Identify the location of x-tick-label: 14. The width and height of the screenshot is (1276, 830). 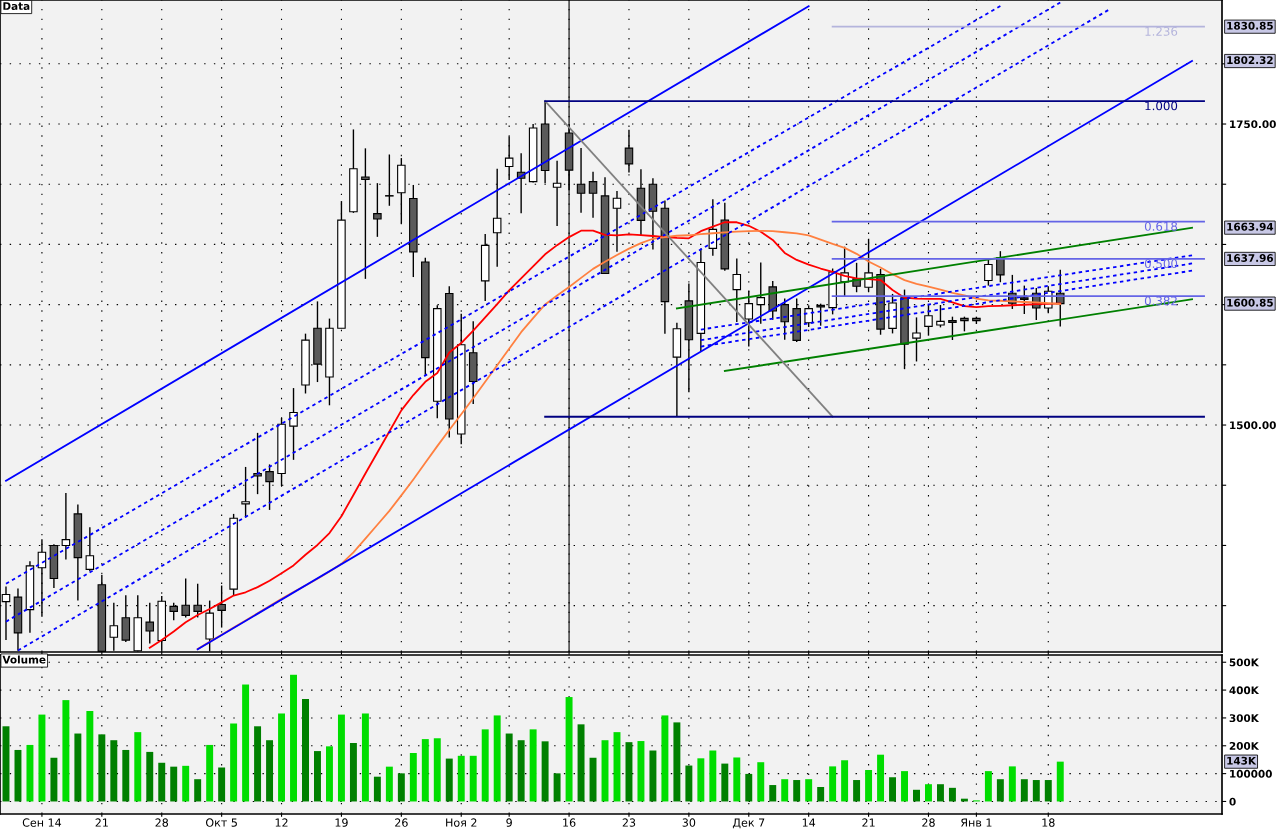
(809, 822).